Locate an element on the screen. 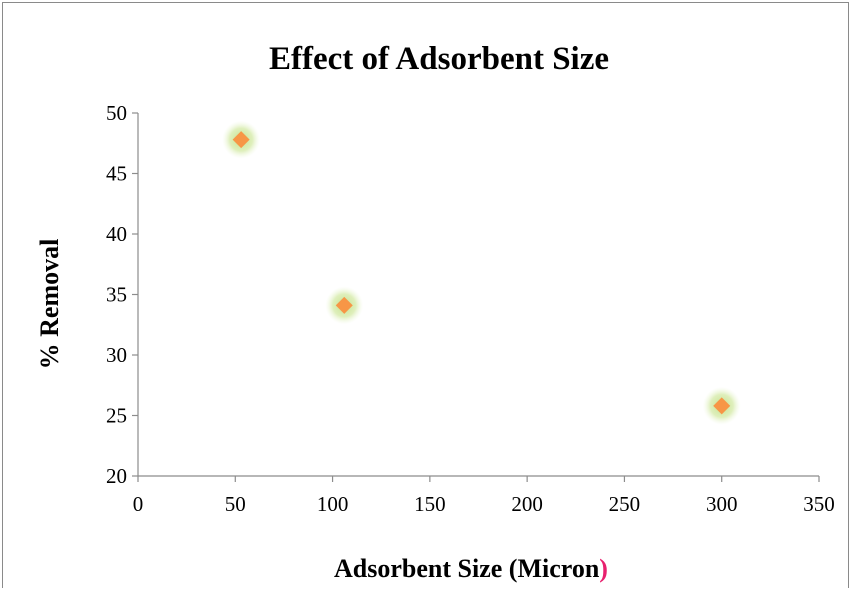 The image size is (853, 590). y-axis-title: % Removal is located at coordinates (49, 304).